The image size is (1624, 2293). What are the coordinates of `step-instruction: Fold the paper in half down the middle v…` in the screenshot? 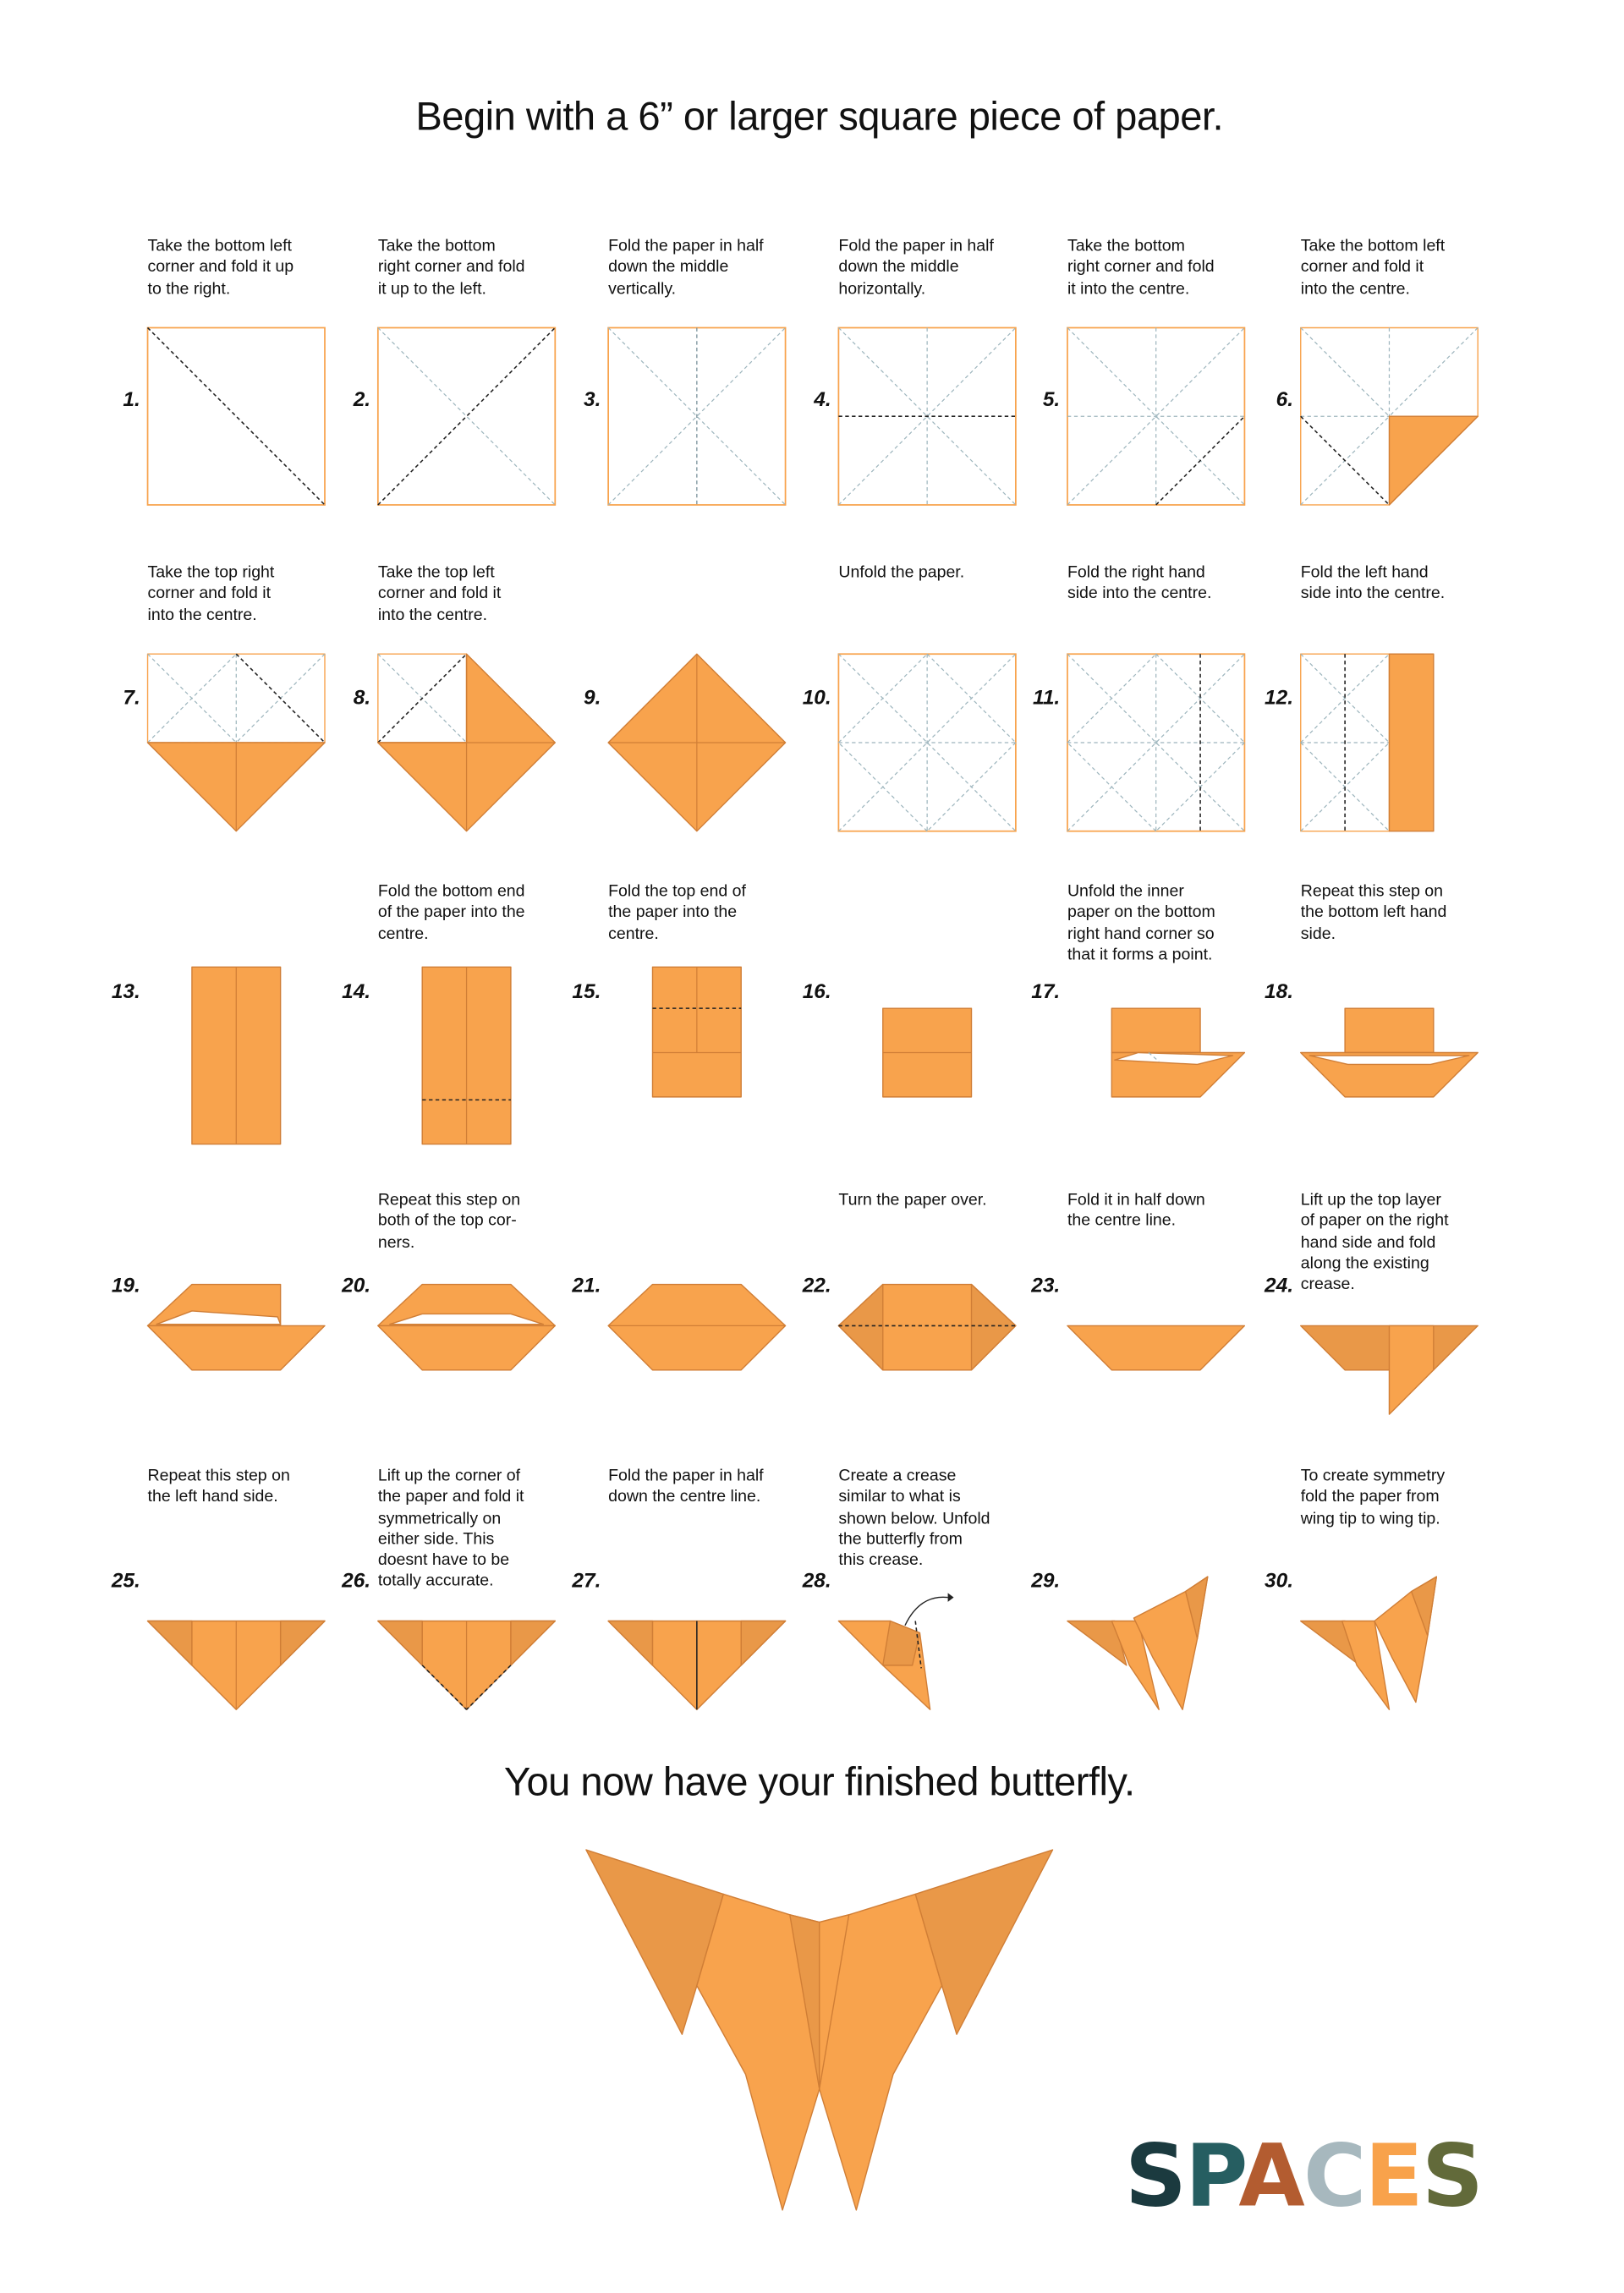 It's located at (686, 268).